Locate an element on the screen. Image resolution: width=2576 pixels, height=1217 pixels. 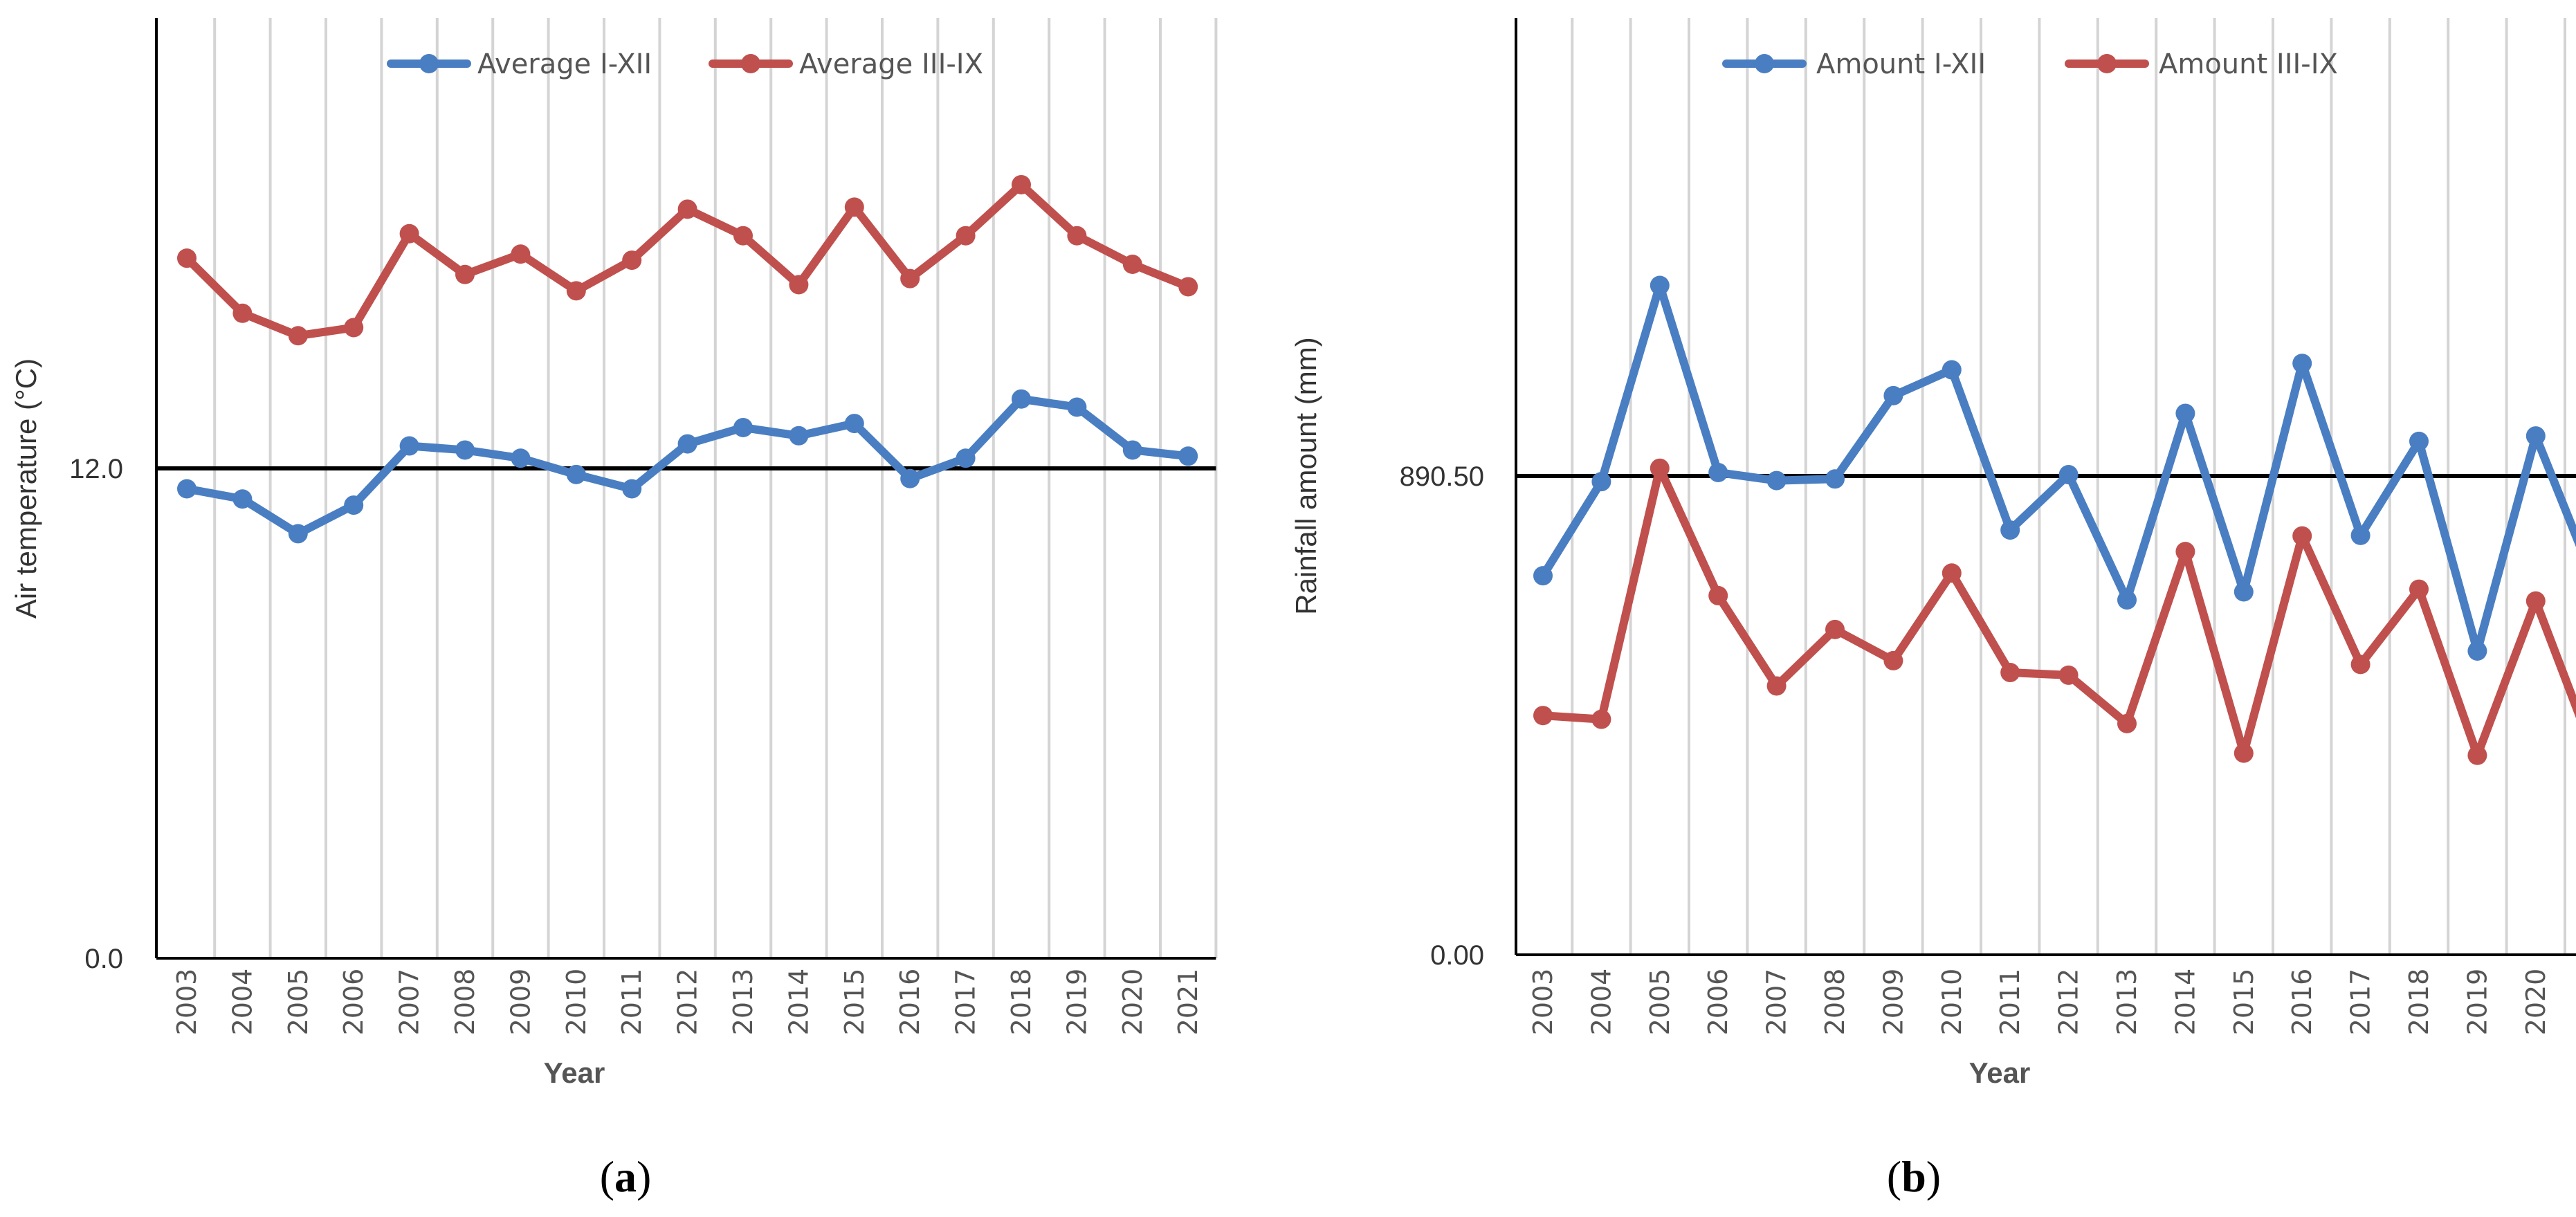
y-tick-label: 12.0 is located at coordinates (96, 469).